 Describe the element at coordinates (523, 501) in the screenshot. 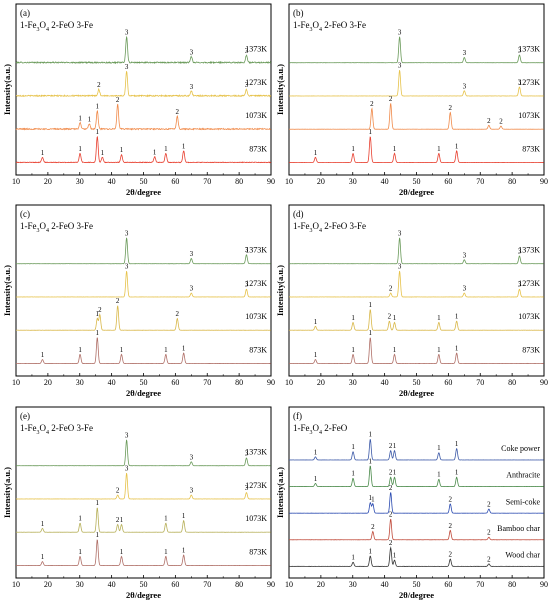

I see `series-label: Semi-coke` at that location.